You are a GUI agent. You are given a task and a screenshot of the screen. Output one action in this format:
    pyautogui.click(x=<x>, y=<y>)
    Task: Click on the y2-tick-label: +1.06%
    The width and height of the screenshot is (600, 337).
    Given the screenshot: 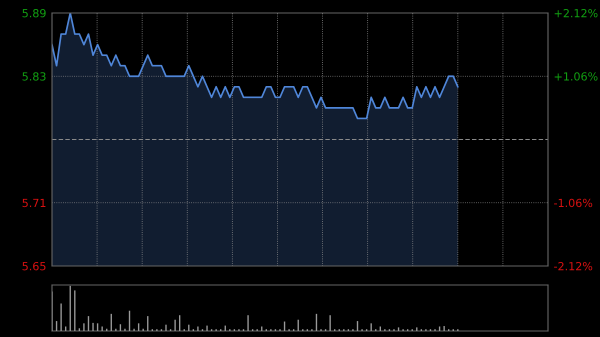 What is the action you would take?
    pyautogui.click(x=576, y=76)
    